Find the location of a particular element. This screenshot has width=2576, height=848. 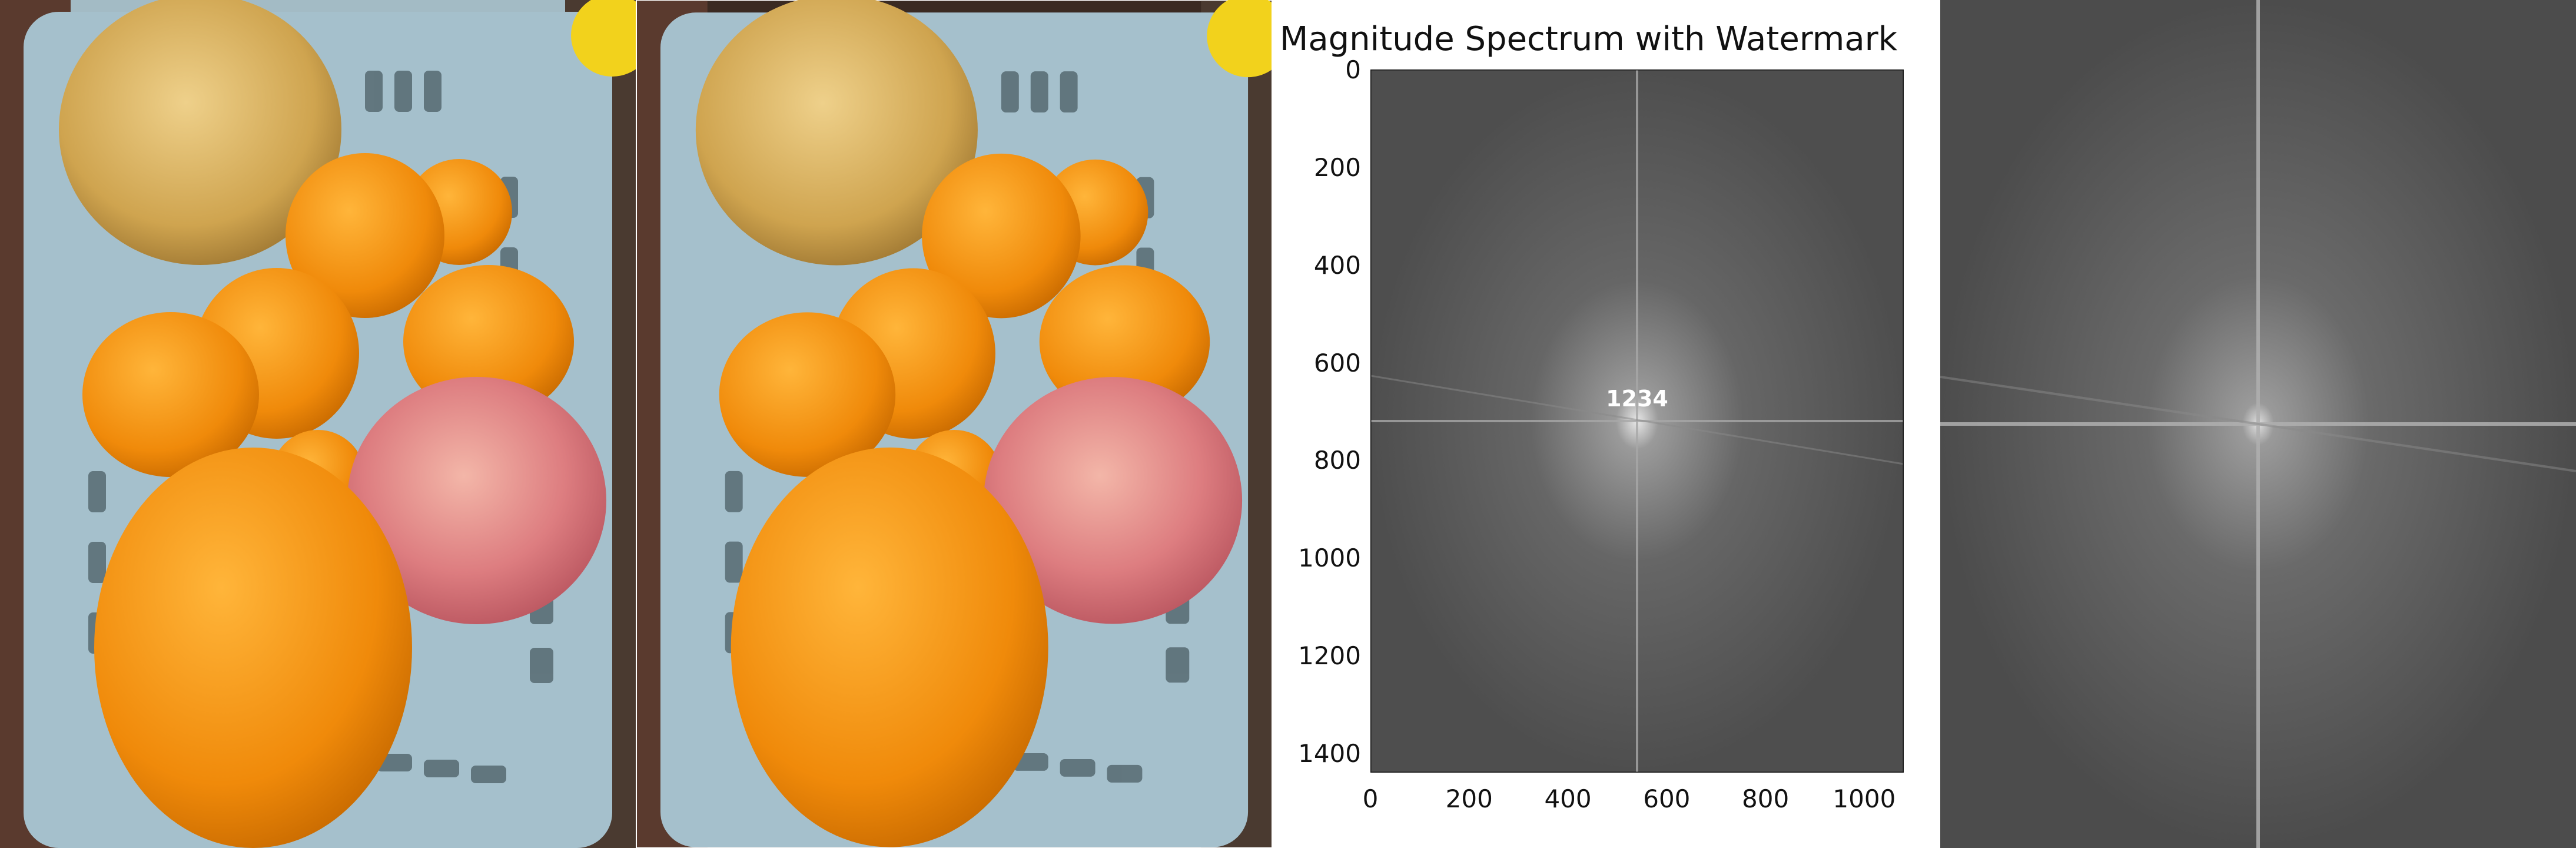

plot-title: Magnitude Spectrum with Watermark is located at coordinates (1589, 39).